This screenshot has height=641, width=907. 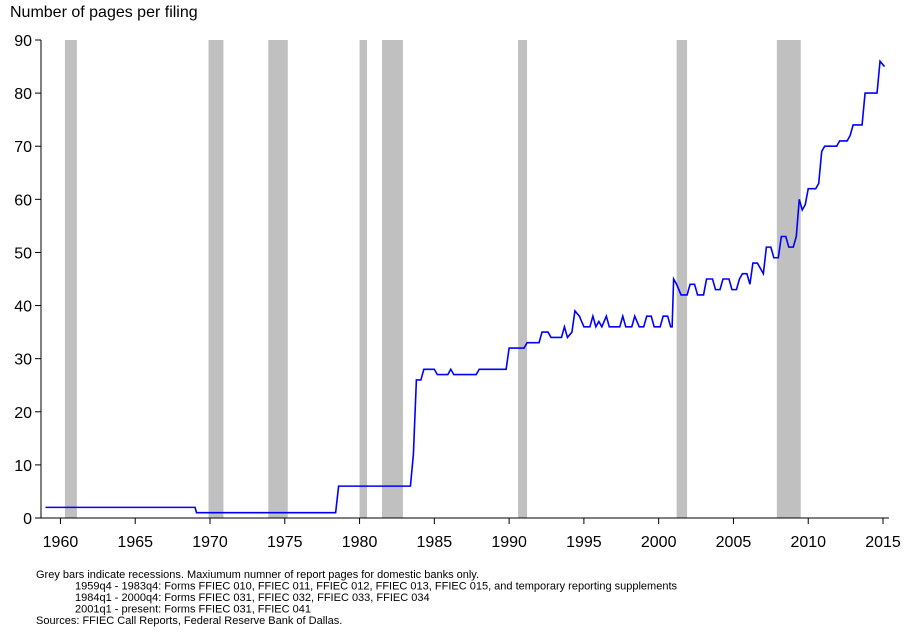 What do you see at coordinates (734, 542) in the screenshot?
I see `x-tick-label: 2005` at bounding box center [734, 542].